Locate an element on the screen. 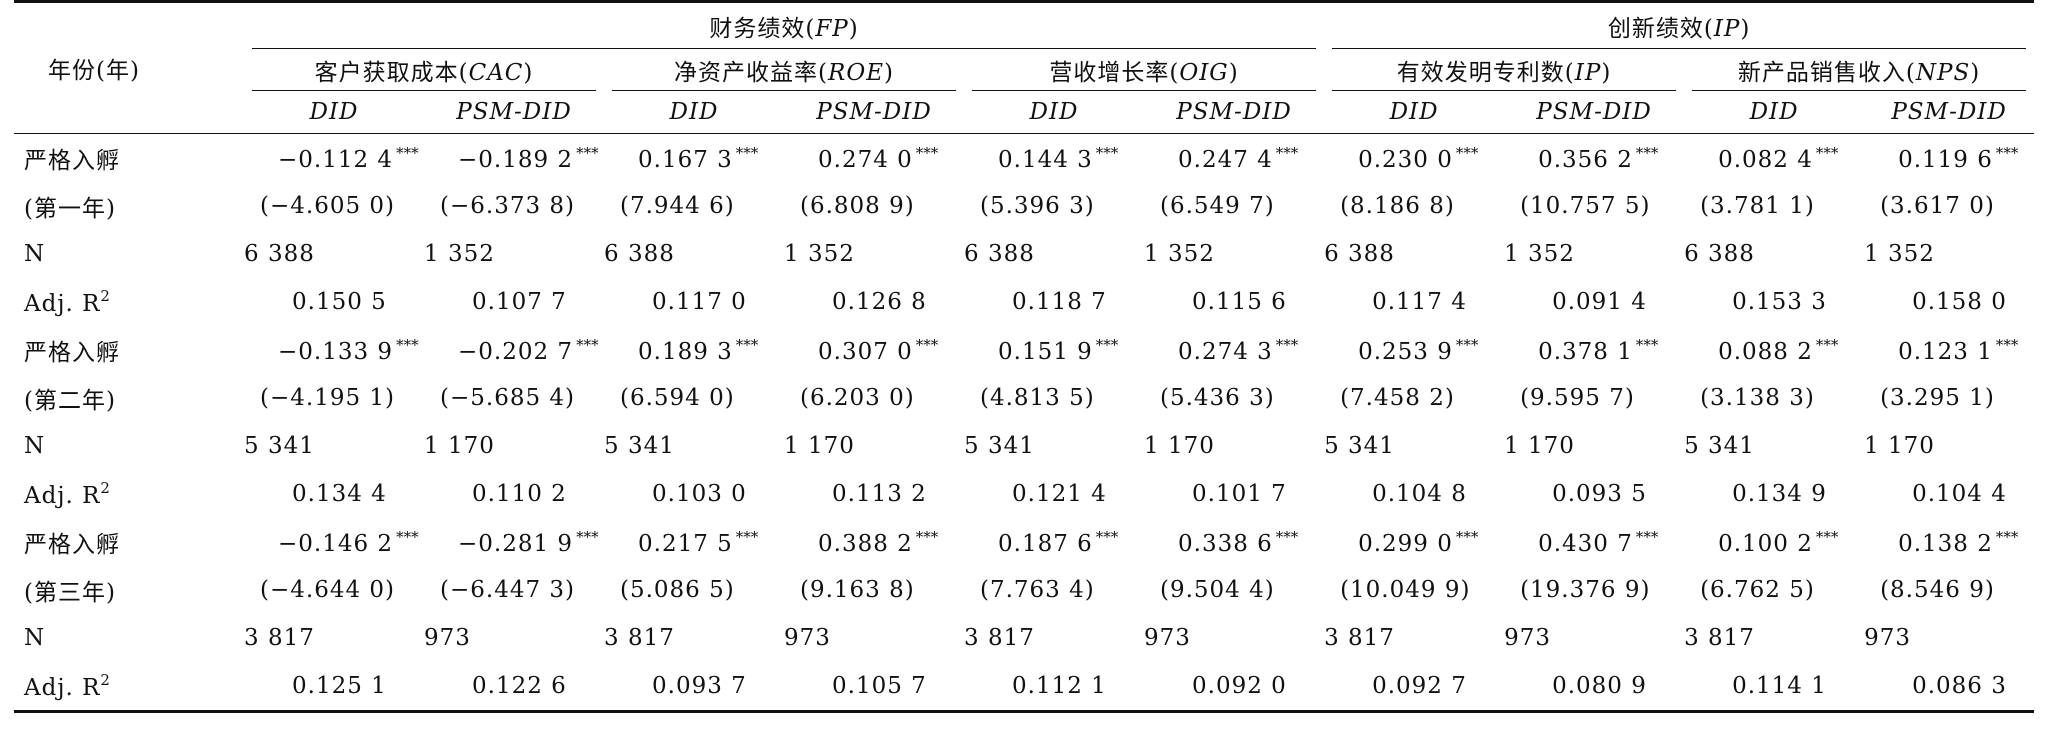 The height and width of the screenshot is (736, 2048). tstat-cell: (10.757 5) is located at coordinates (1585, 206).